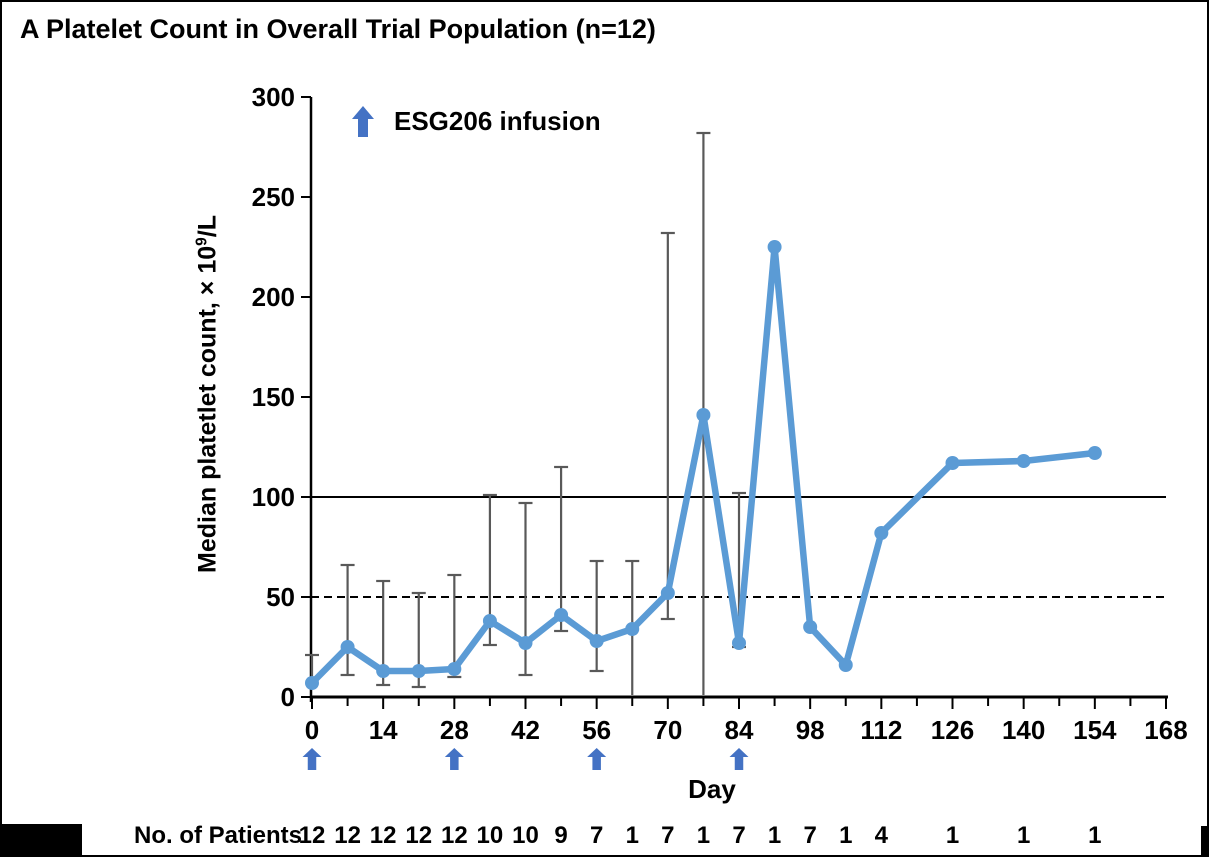  I want to click on x-tick-label: 42, so click(525, 730).